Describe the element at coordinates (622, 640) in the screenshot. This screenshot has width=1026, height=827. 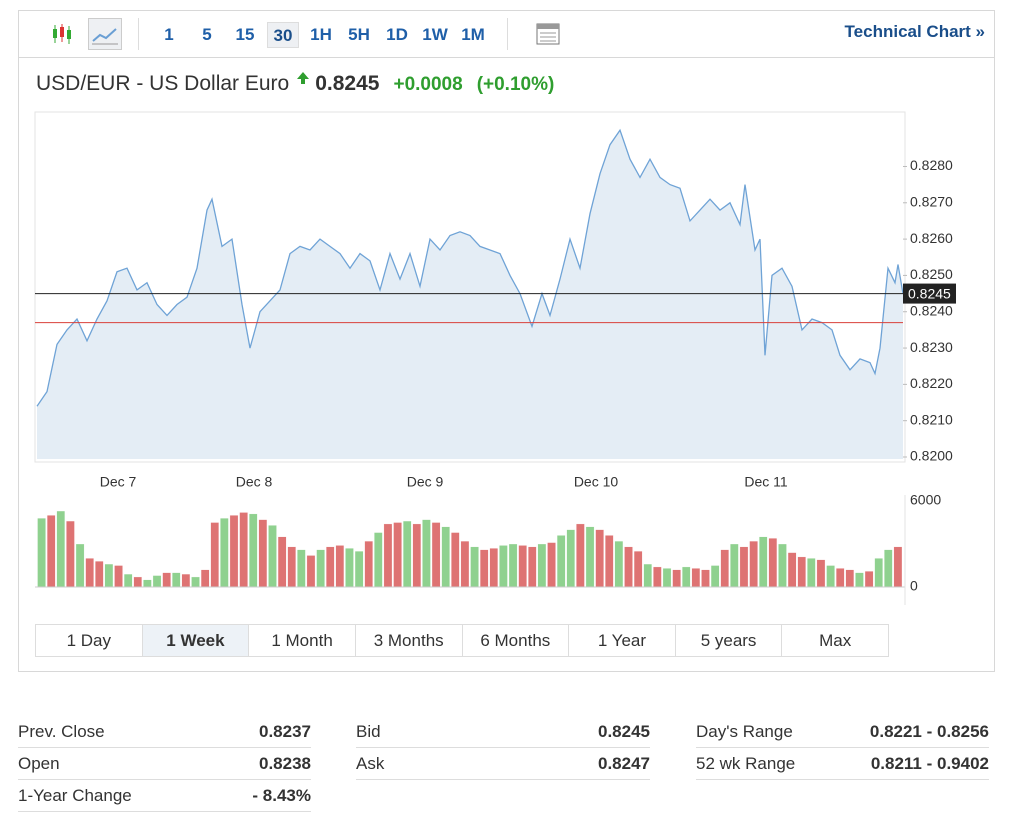
I see `range-button: 1 Year` at that location.